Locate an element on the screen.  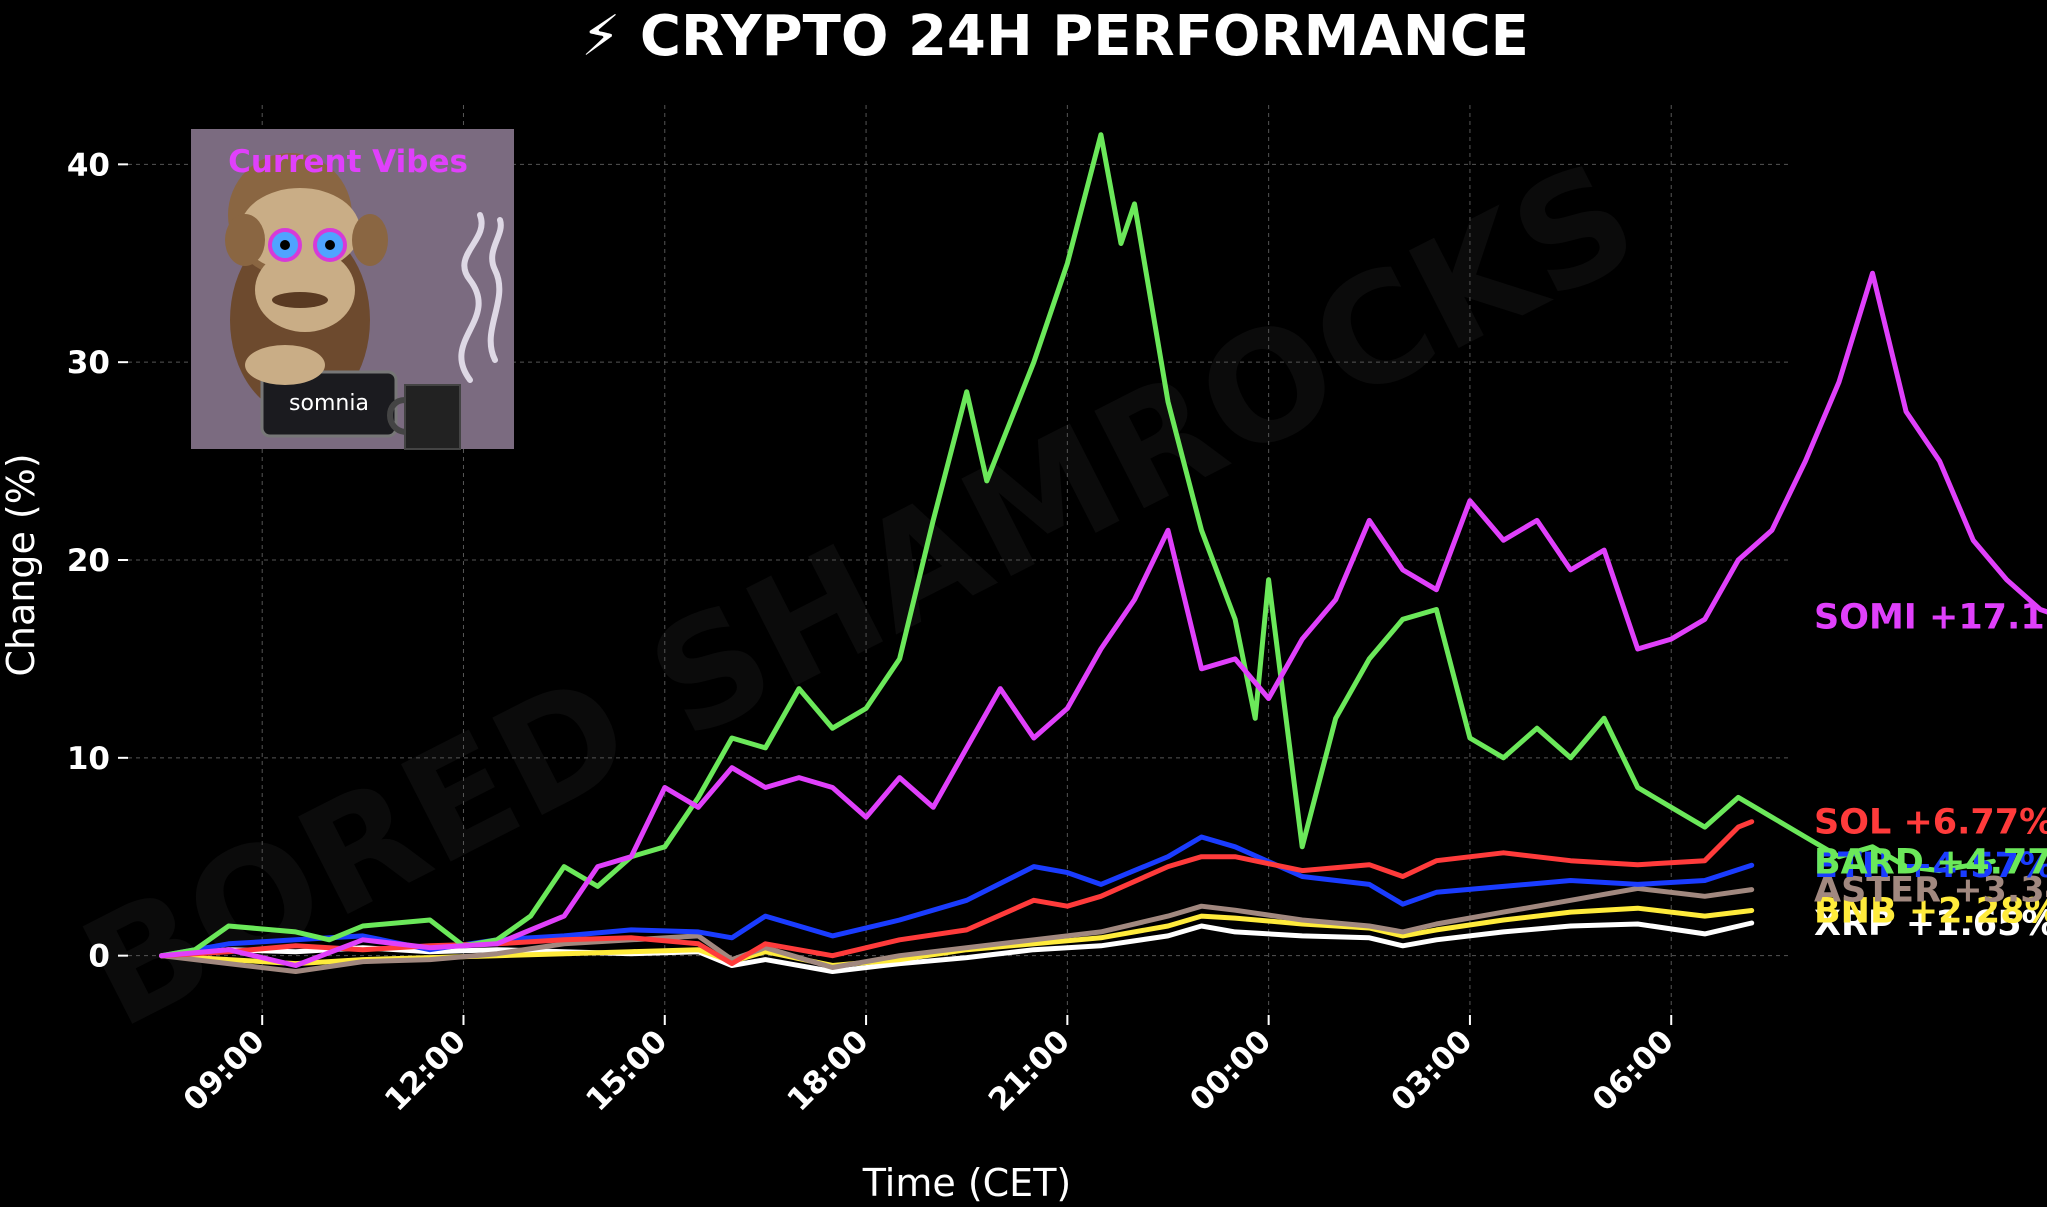
inset-image: somnia Current Vibes is located at coordinates (352, 289).